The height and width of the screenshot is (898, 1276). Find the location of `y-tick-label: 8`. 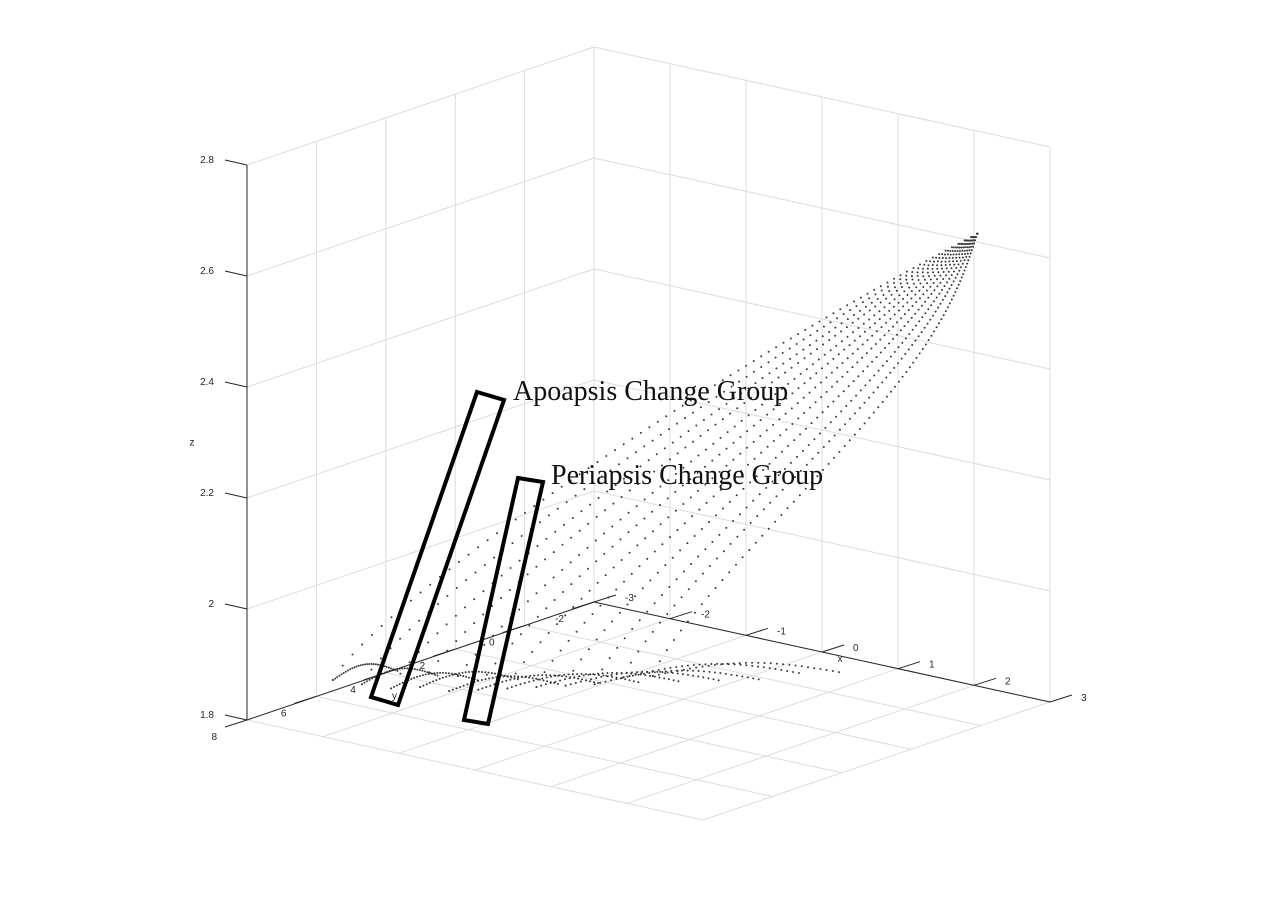

y-tick-label: 8 is located at coordinates (214, 737).